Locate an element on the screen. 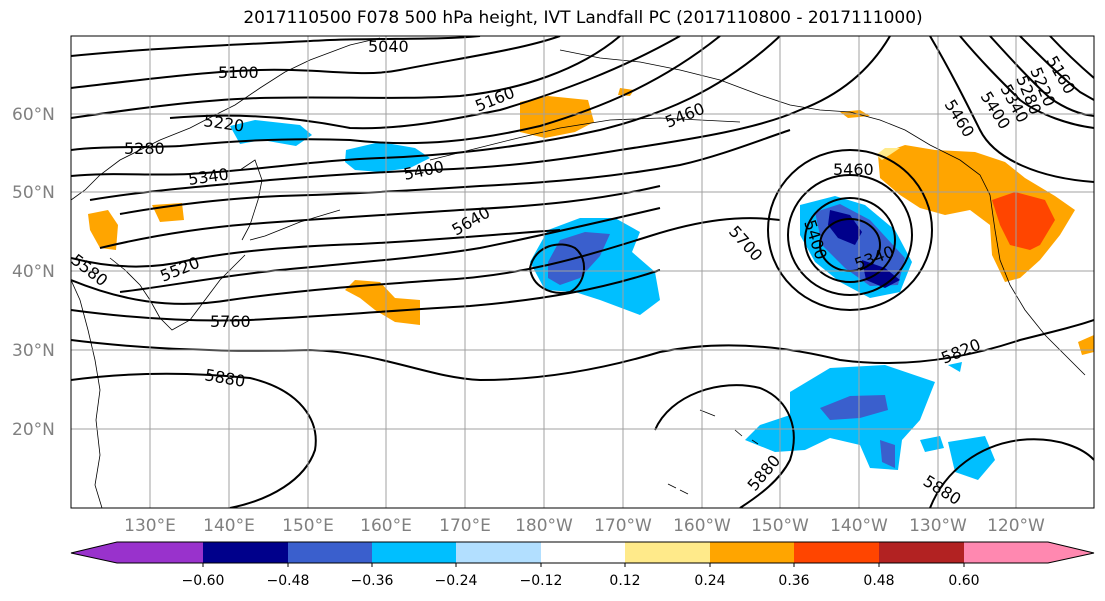 The image size is (1105, 601). colorbar-tick-label: 0.48 is located at coordinates (878, 581).